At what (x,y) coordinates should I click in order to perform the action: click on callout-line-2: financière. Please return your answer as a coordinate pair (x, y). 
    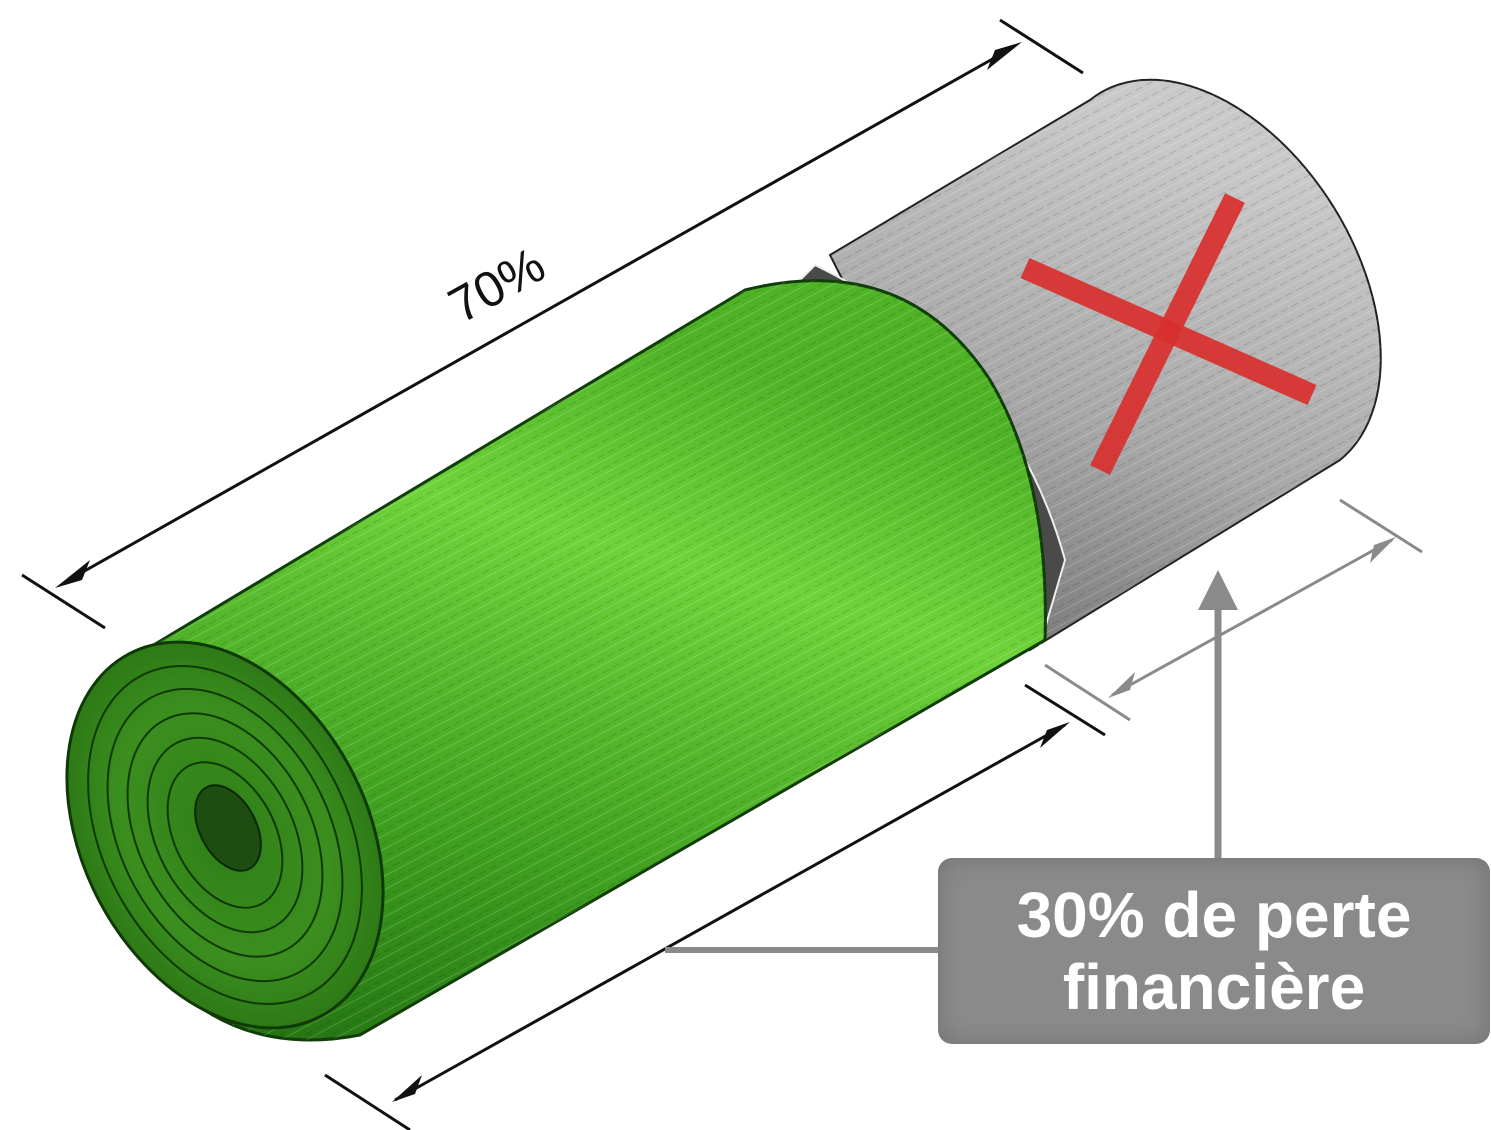
    Looking at the image, I should click on (1214, 987).